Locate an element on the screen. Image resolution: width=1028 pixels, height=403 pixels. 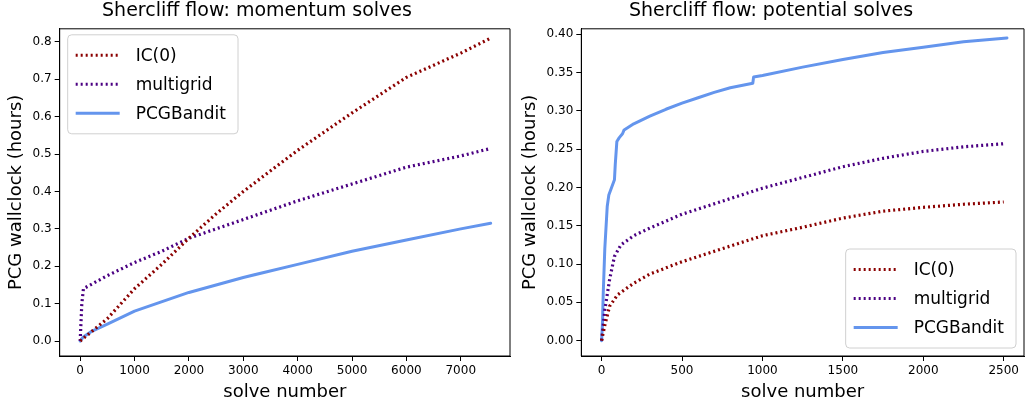
y-tick-label: 0.5 is located at coordinates (42, 153).